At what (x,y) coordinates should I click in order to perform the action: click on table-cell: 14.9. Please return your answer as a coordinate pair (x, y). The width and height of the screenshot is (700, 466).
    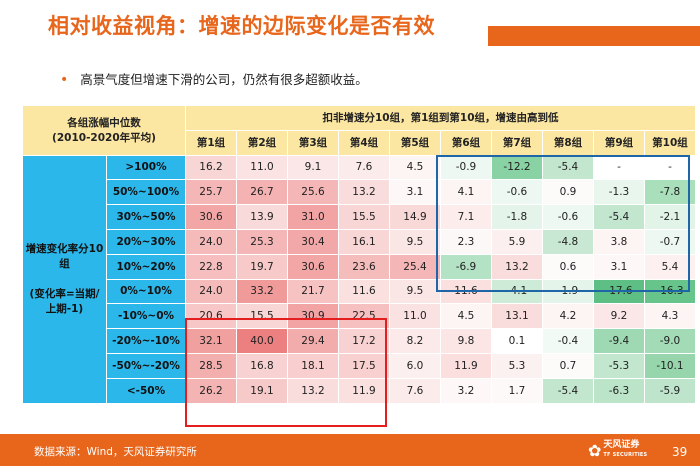
    Looking at the image, I should click on (415, 217).